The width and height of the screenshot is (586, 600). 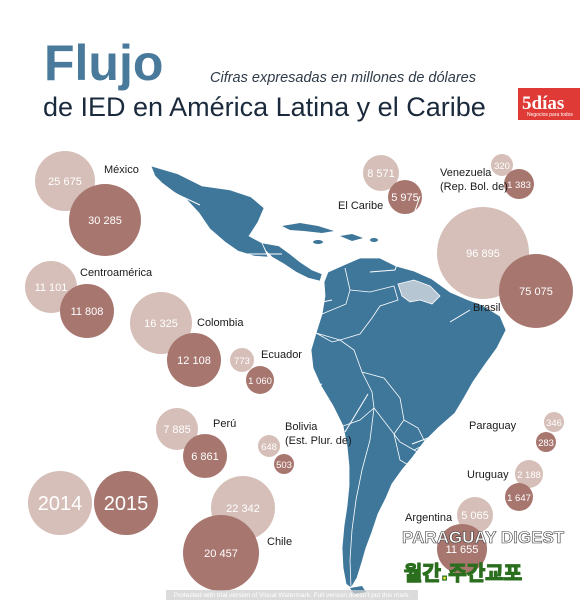 What do you see at coordinates (93, 503) in the screenshot?
I see `legend: 2014 2015` at bounding box center [93, 503].